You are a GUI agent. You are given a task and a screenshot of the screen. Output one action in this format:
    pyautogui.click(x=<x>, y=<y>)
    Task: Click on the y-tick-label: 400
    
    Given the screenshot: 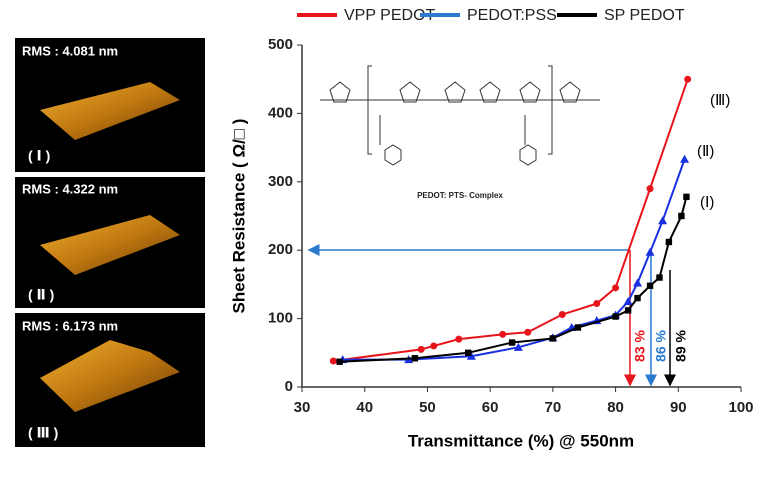 What is the action you would take?
    pyautogui.click(x=280, y=112)
    